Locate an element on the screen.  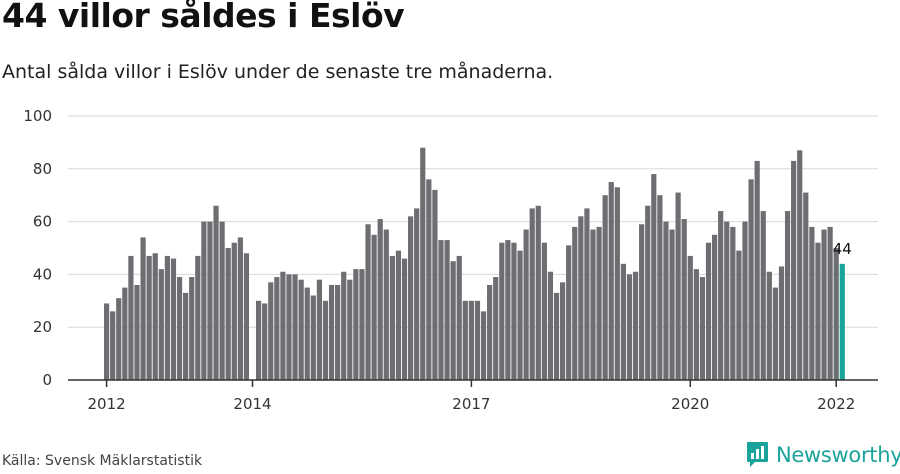
x-tick-label: 2020 is located at coordinates (690, 404).